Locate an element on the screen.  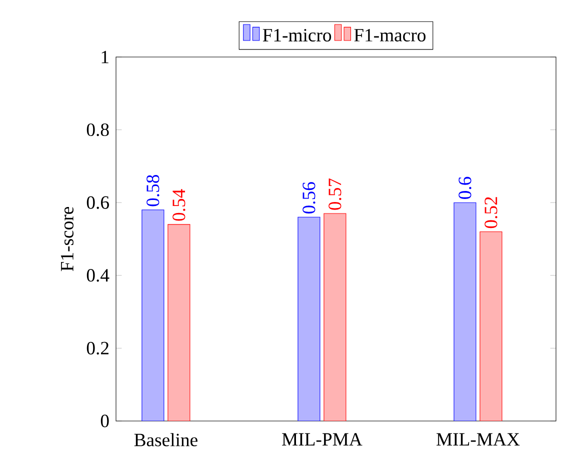
data-label: 0.58 is located at coordinates (153, 190).